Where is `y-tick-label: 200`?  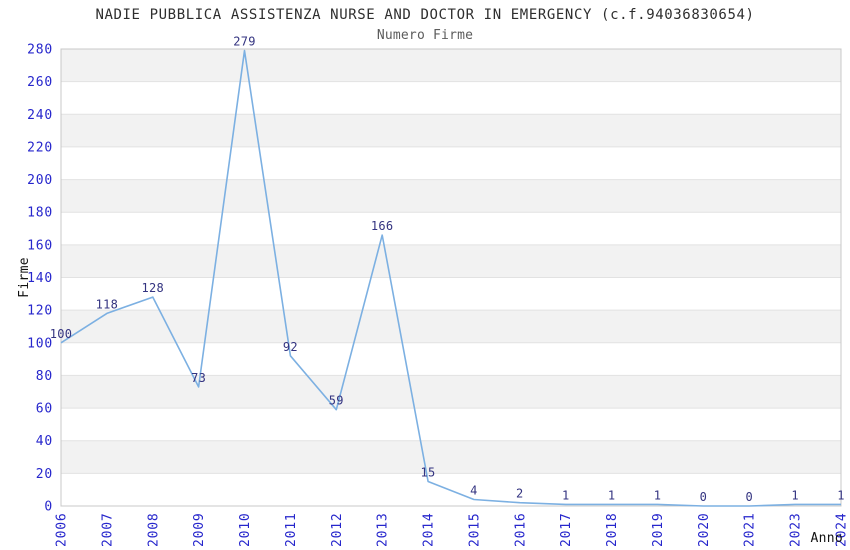
y-tick-label: 200 is located at coordinates (40, 180).